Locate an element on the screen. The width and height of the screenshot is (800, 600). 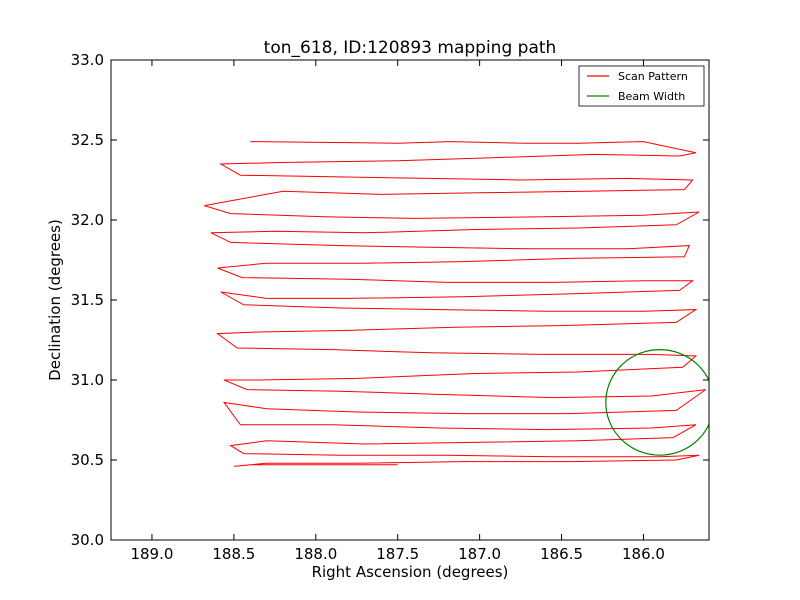
chart-title: ton_618, ID:120893 mapping path is located at coordinates (410, 48).